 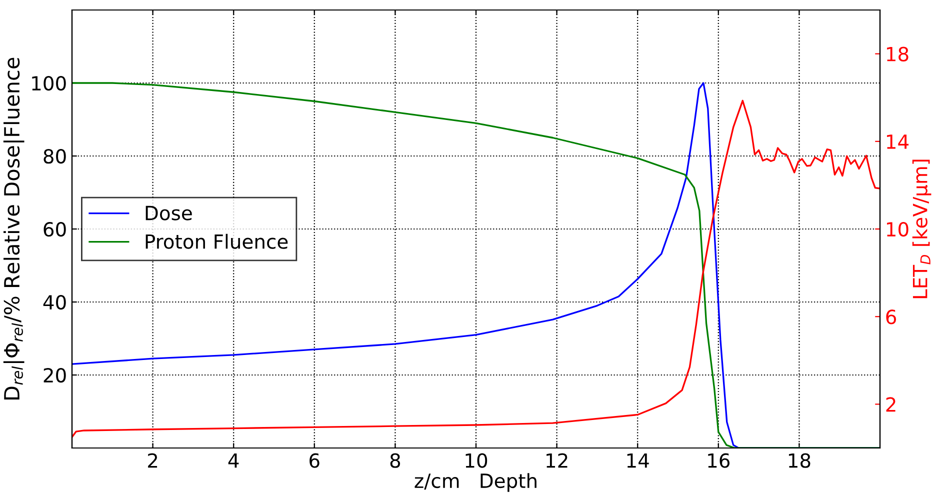 What do you see at coordinates (217, 241) in the screenshot?
I see `legend-label: Proton Fluence` at bounding box center [217, 241].